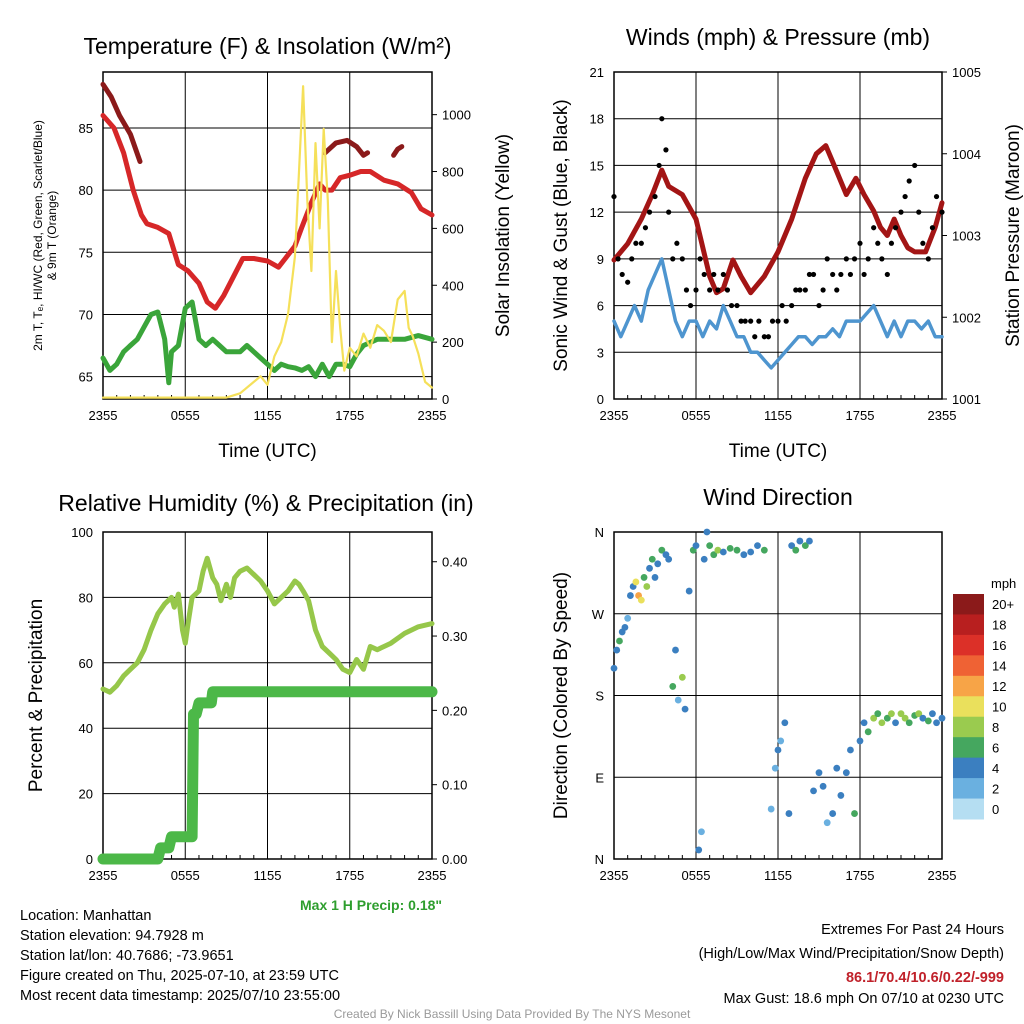 Image resolution: width=1024 pixels, height=1024 pixels. Describe the element at coordinates (454, 636) in the screenshot. I see `humidity-rtick-label: 0.30` at that location.